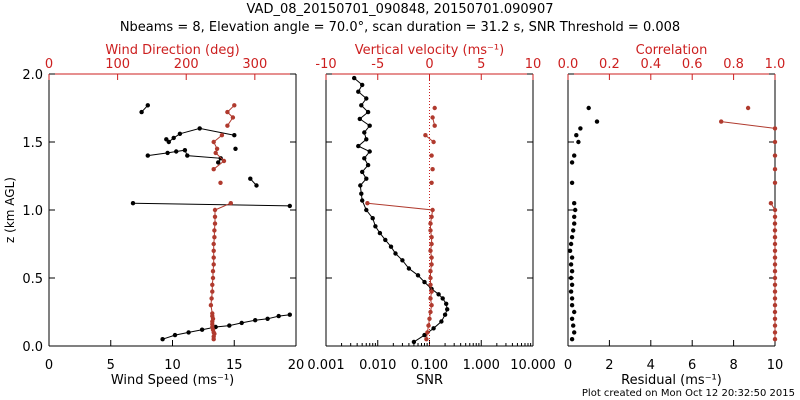 The width and height of the screenshot is (800, 400). What do you see at coordinates (172, 380) in the screenshot?
I see `x-axis-label: Wind Speed (ms⁻¹)` at bounding box center [172, 380].